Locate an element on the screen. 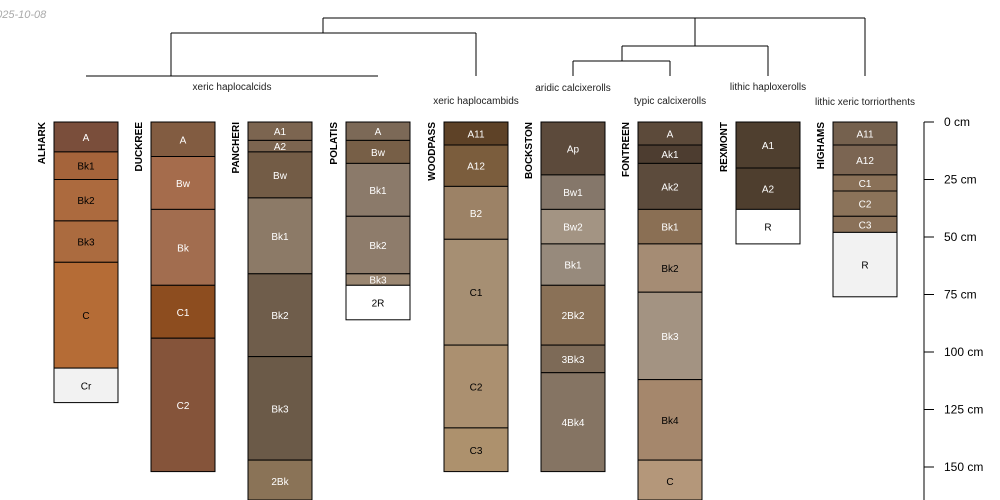 The width and height of the screenshot is (1000, 500). horizon-label-bockston-2bk2: 2Bk2 is located at coordinates (573, 316).